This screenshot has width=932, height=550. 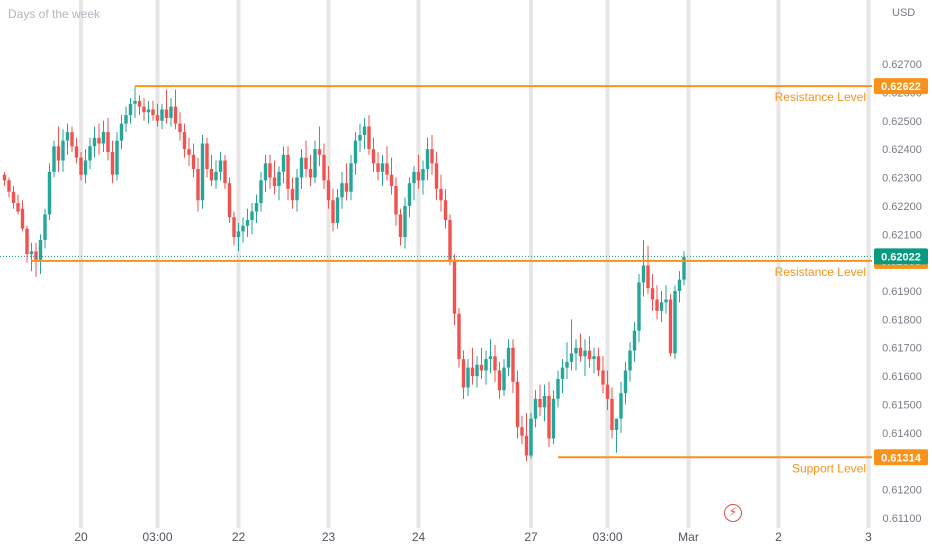 I want to click on price-tick-label: 0.61400, so click(x=902, y=434).